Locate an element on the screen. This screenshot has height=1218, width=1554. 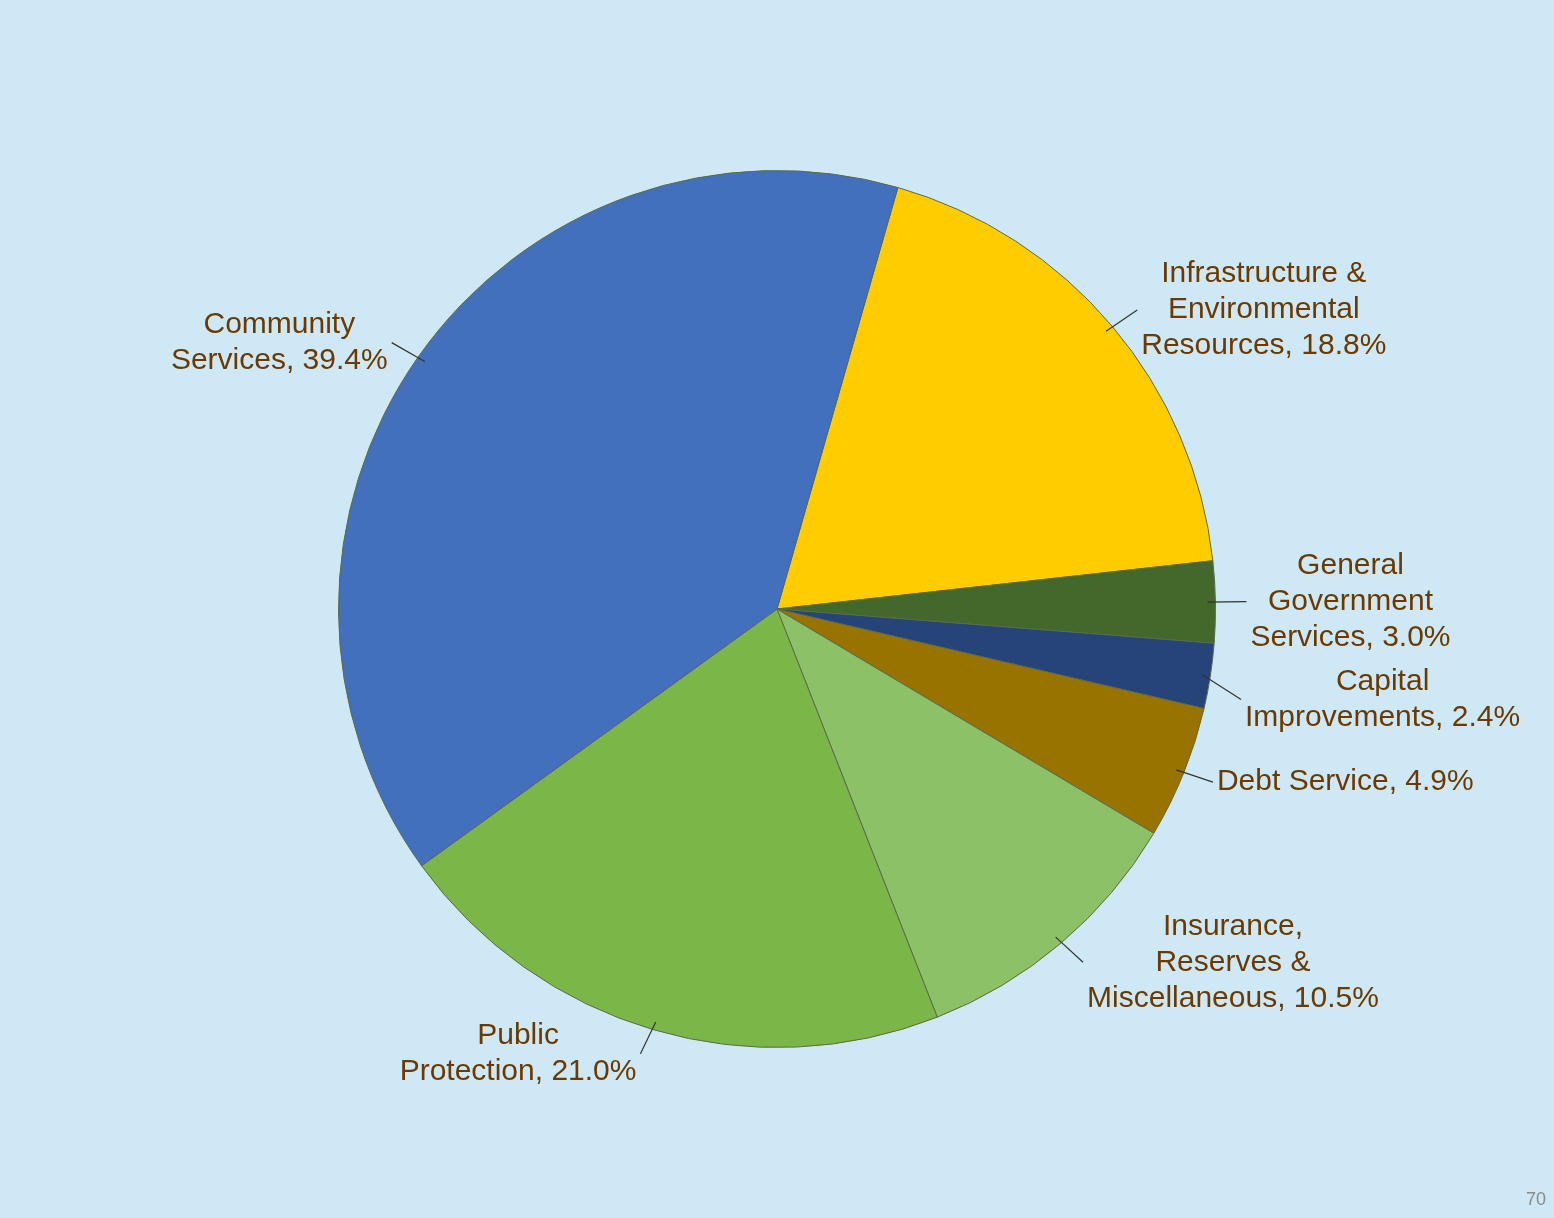
slice-label: Capital Improvements, 2.4% is located at coordinates (1383, 697).